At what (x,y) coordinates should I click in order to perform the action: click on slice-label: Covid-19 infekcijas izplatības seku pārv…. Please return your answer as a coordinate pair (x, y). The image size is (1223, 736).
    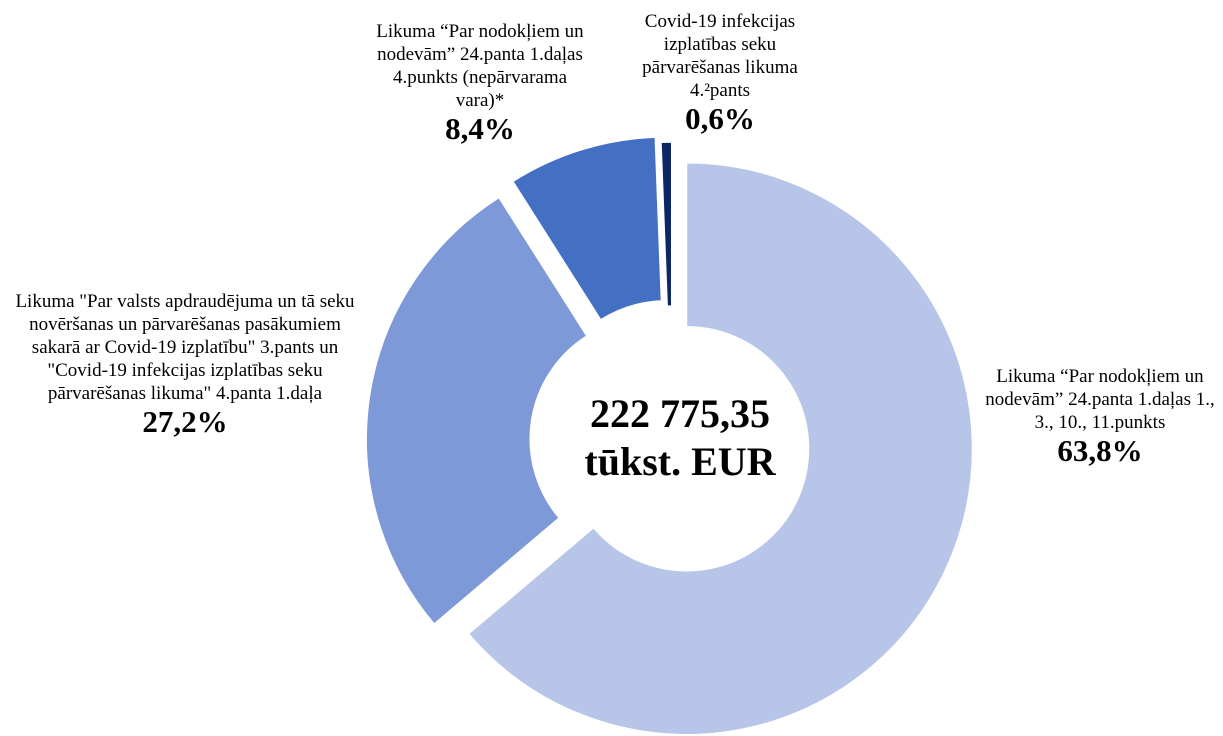
    Looking at the image, I should click on (720, 73).